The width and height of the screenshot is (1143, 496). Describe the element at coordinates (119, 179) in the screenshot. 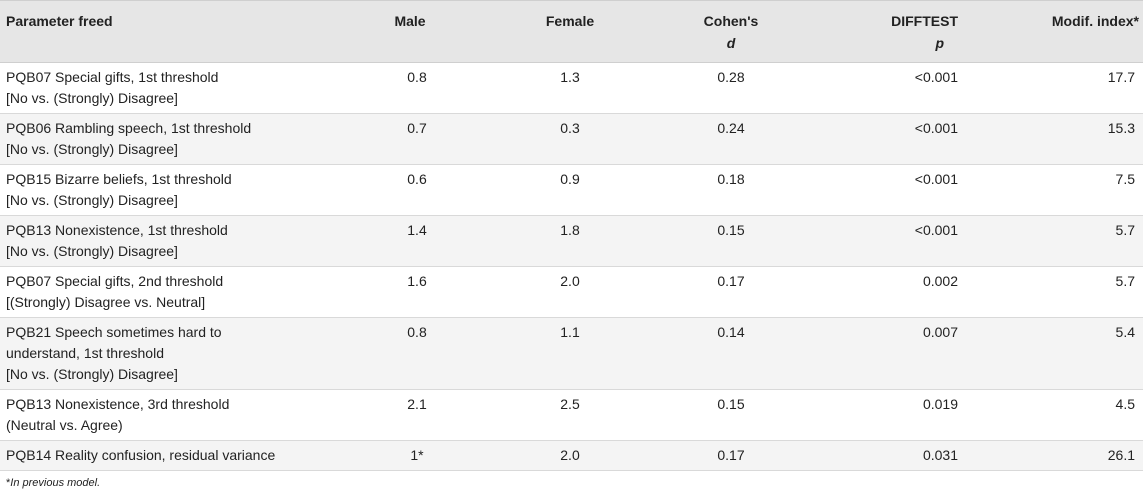

I see `parameter-line-1: PQB15 Bizarre beliefs, 1st threshold` at that location.